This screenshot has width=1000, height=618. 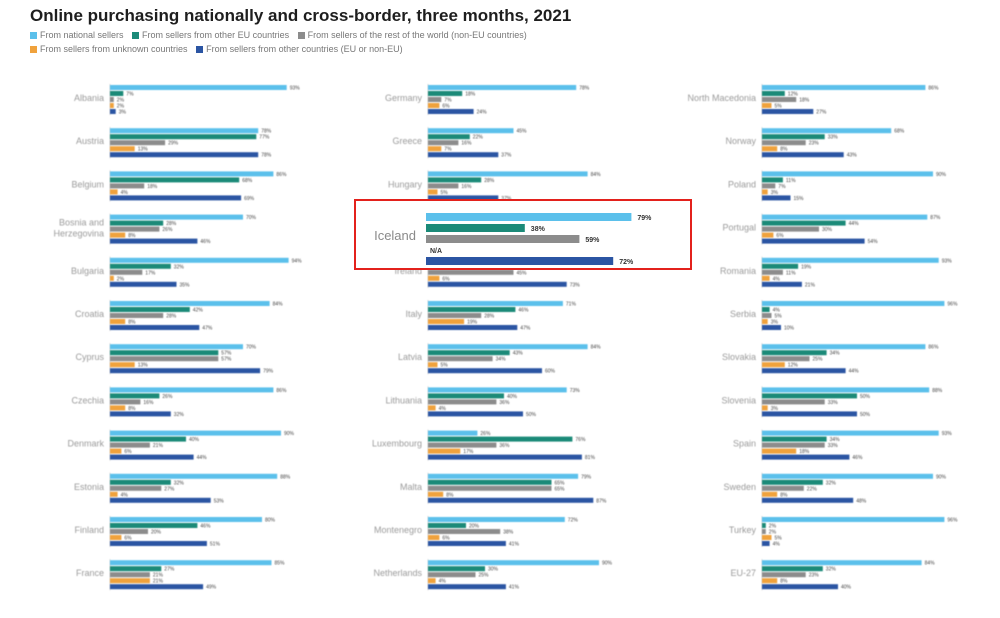 I want to click on data-label: 30%, so click(x=493, y=570).